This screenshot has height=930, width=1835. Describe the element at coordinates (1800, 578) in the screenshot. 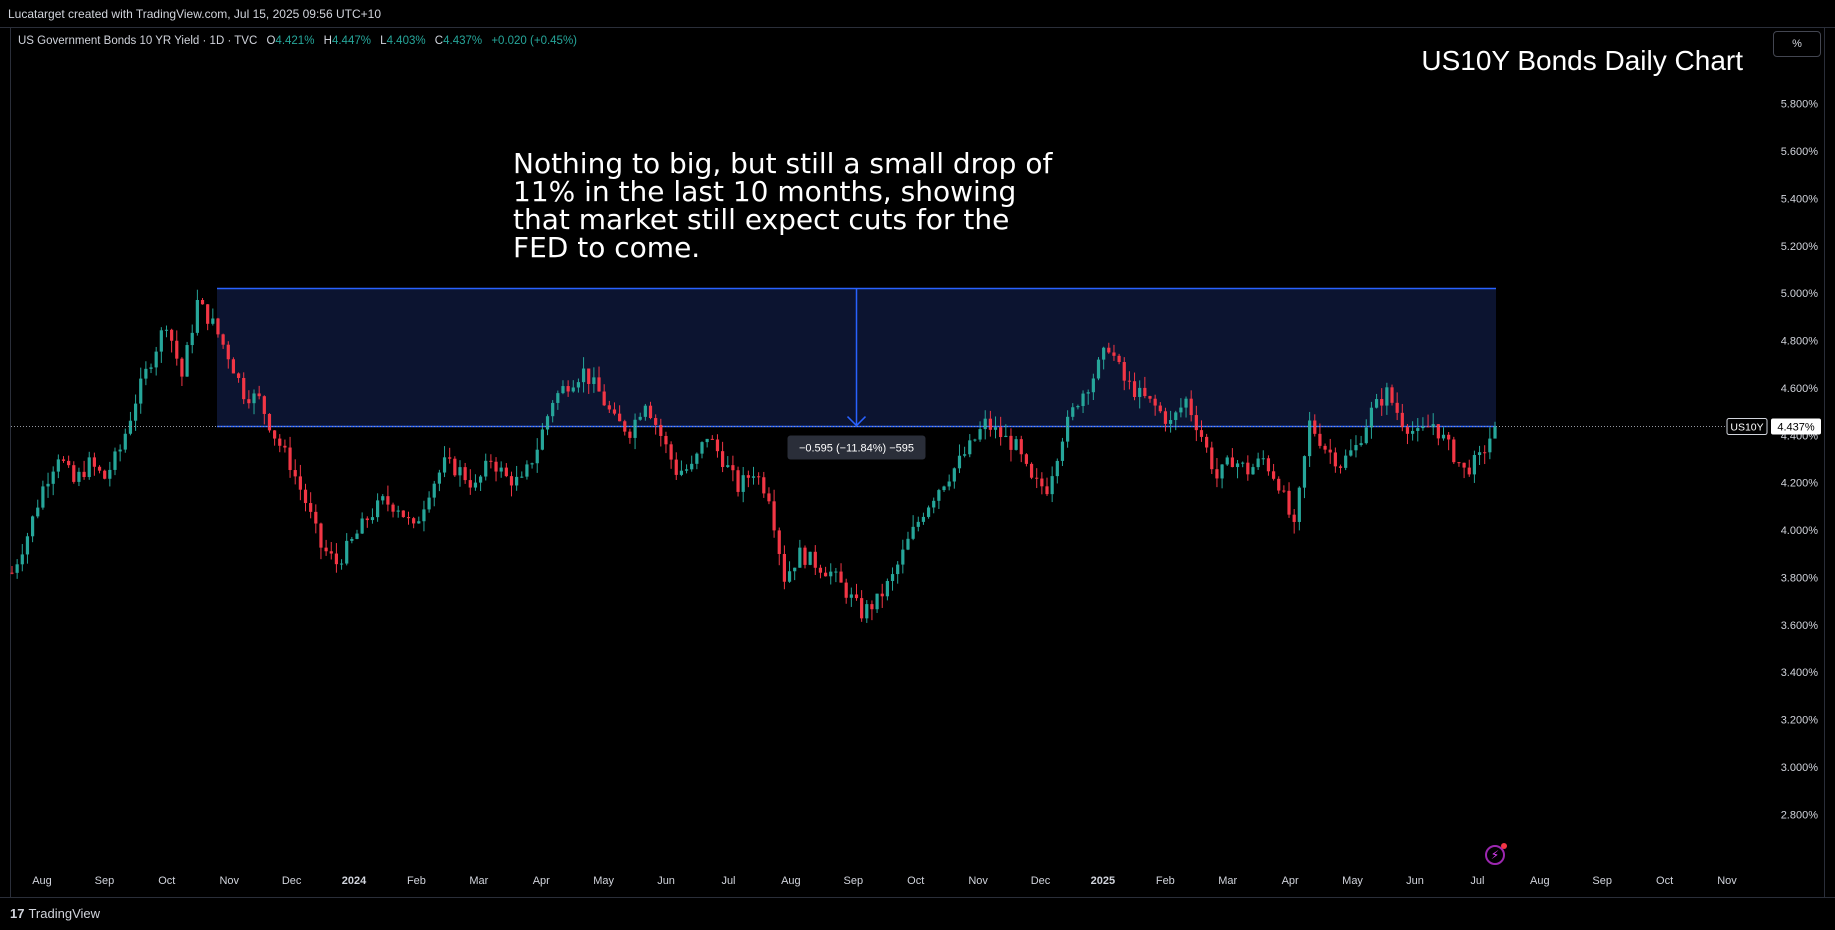

I see `y-tick-label: 3.800%` at that location.